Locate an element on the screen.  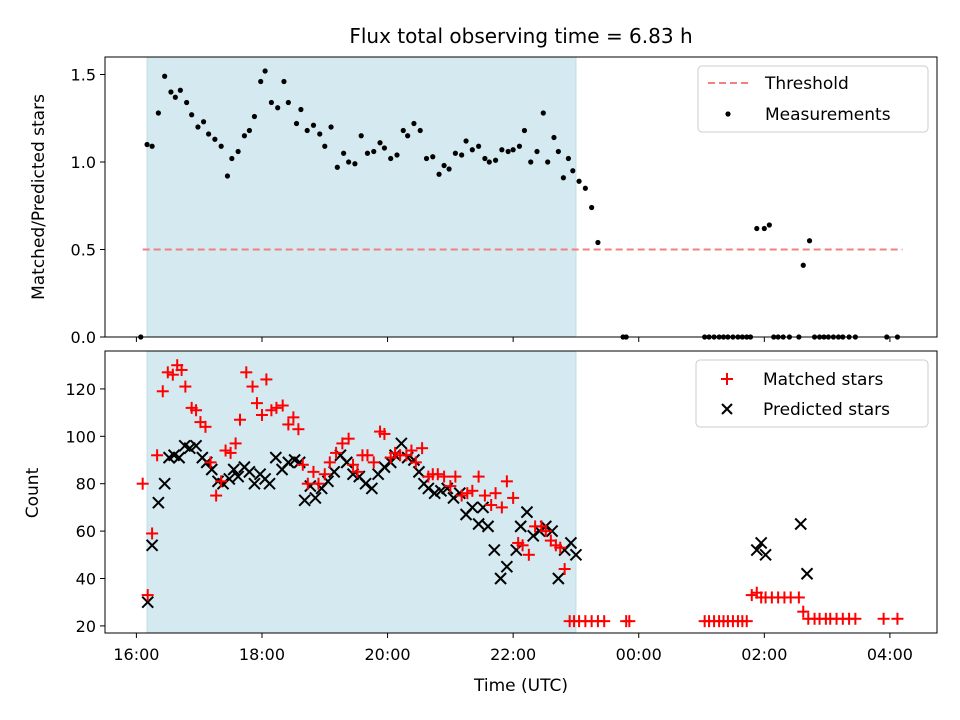
ratio-legend: Threshold Measurements is located at coordinates (813, 99).